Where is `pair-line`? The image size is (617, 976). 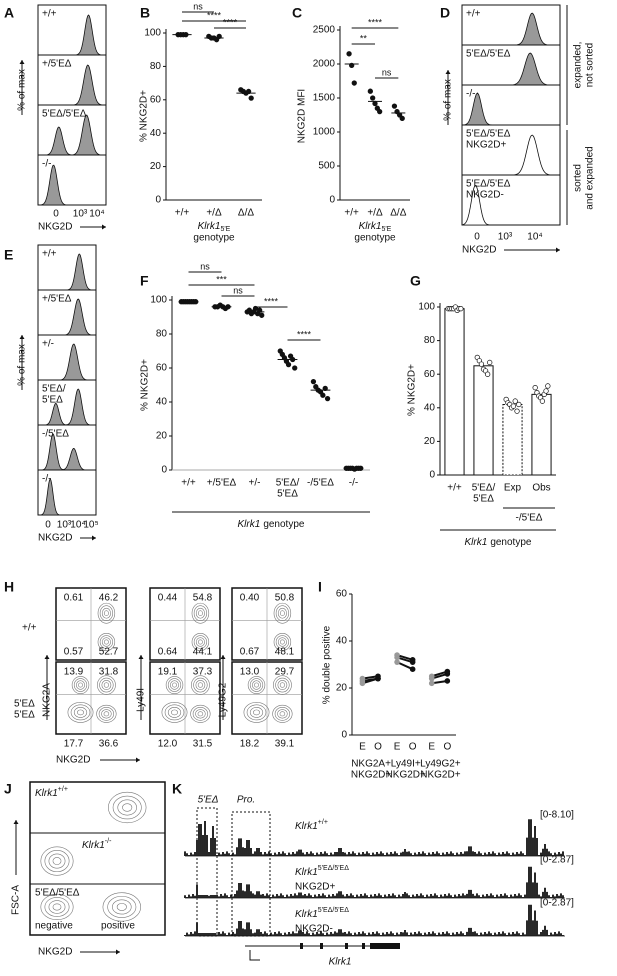
pair-line is located at coordinates (405, 666).